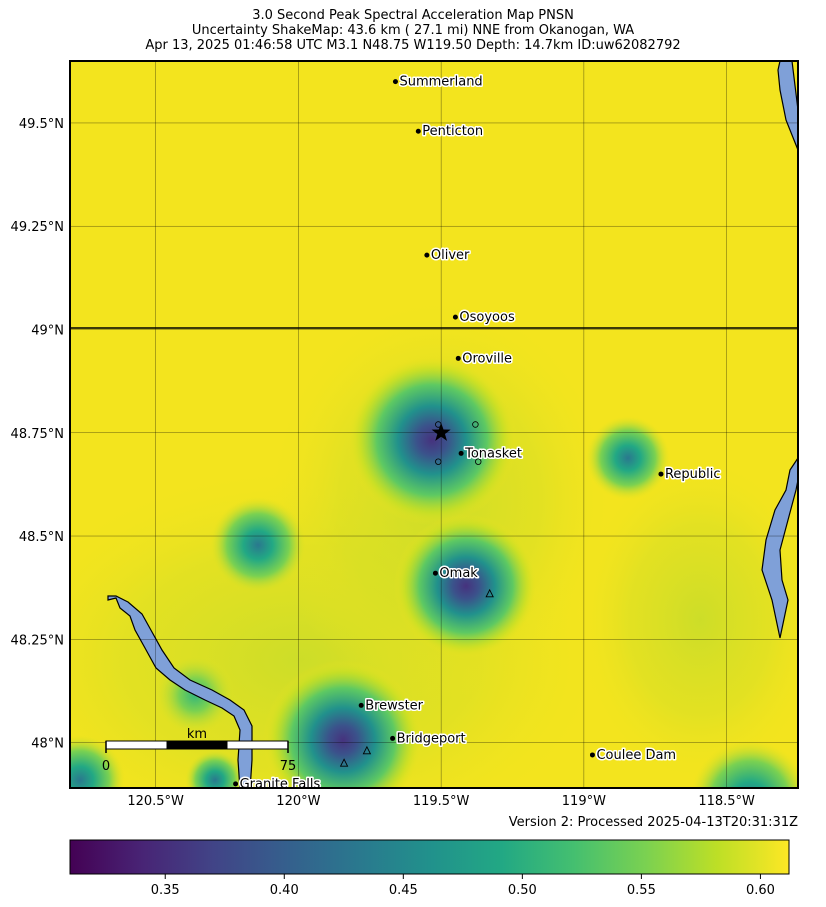 The height and width of the screenshot is (907, 826). Describe the element at coordinates (280, 784) in the screenshot. I see `city-label: Granite Falls` at that location.